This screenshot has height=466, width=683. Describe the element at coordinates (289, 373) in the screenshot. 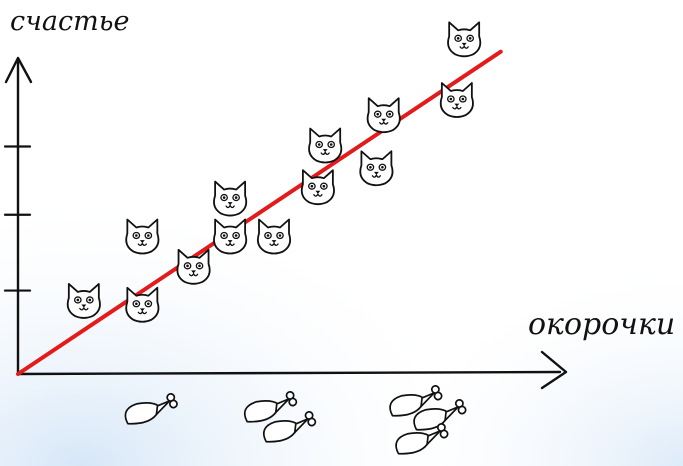

I see `x-axis-line` at that location.